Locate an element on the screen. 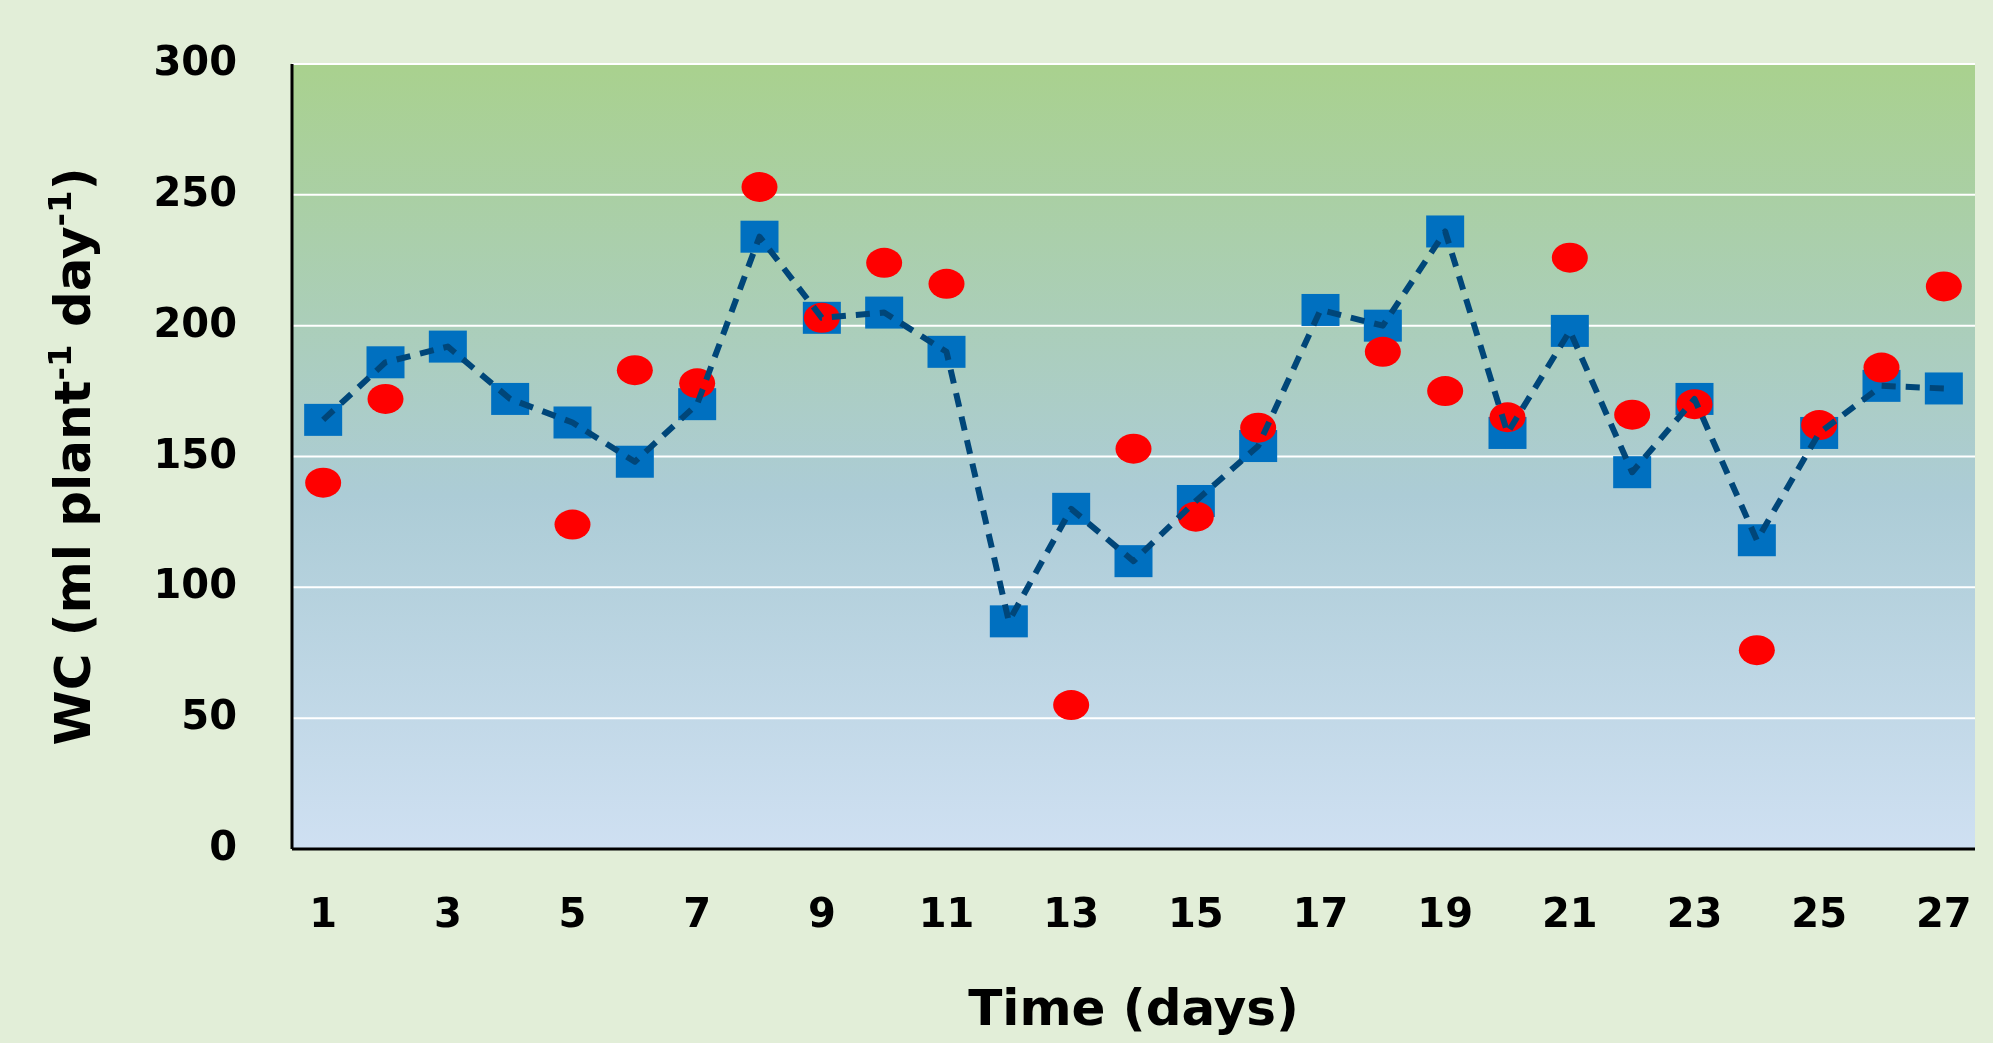 This screenshot has width=1993, height=1043. x-tick-label: 3 is located at coordinates (447, 913).